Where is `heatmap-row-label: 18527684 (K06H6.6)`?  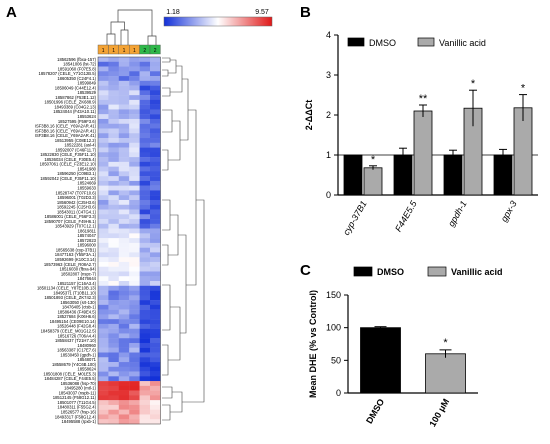 heatmap-row-label: 18527684 (K06H6.6) is located at coordinates (76, 316).